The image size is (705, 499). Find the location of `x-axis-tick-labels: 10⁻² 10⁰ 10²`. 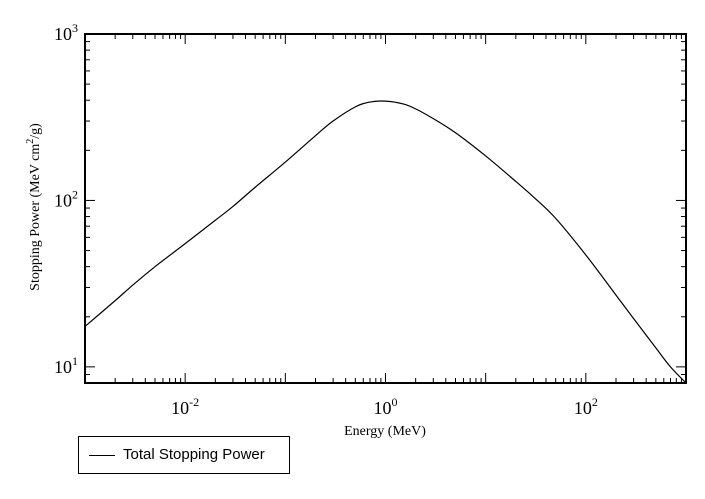

x-axis-tick-labels: 10⁻² 10⁰ 10² is located at coordinates (384, 406).